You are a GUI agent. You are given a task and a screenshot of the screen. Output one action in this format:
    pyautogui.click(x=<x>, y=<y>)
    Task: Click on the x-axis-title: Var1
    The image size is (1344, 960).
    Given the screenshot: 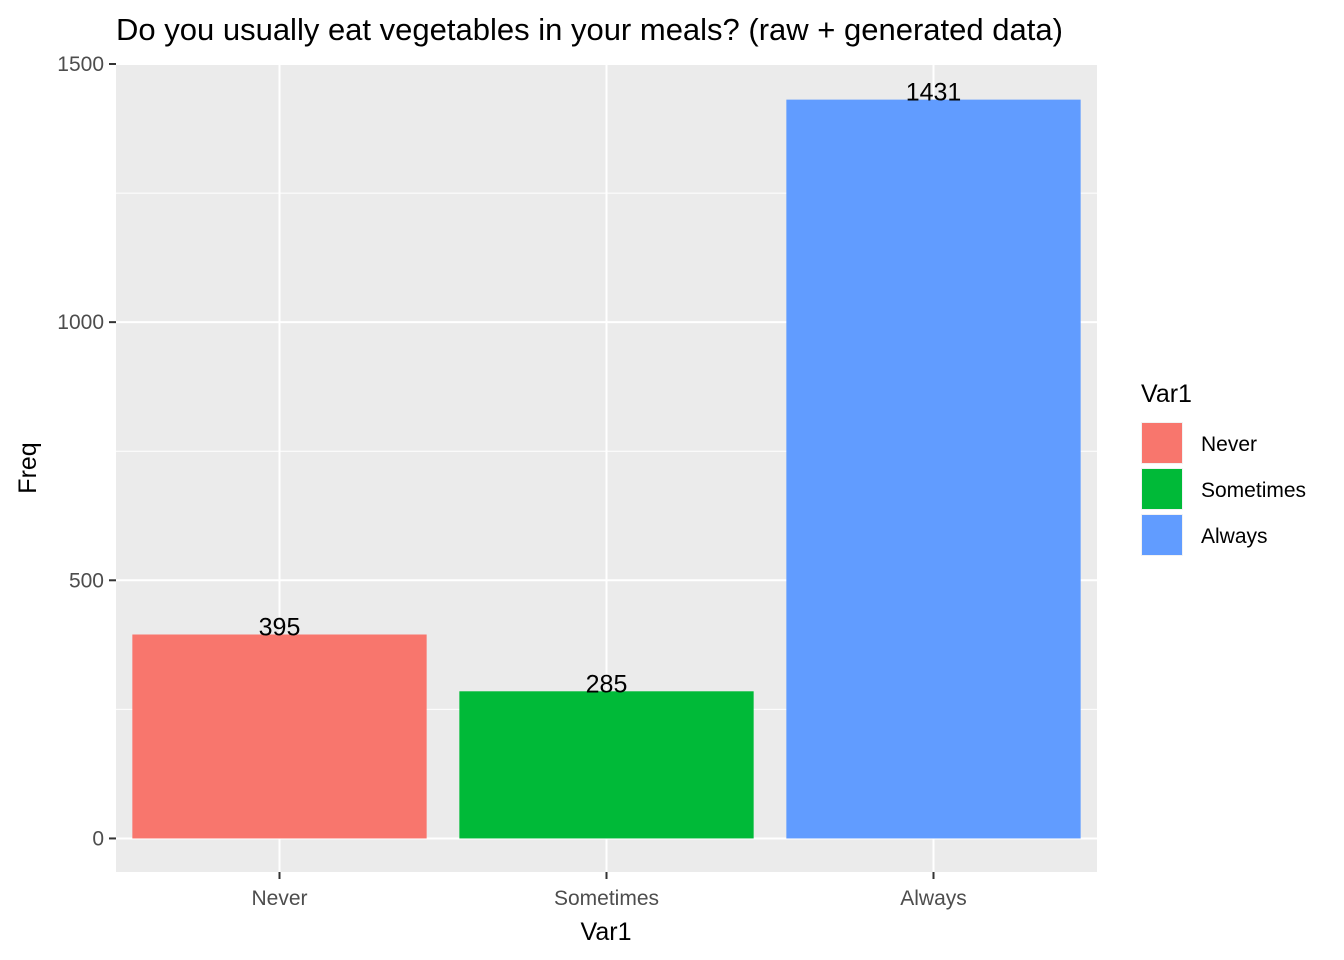 What is the action you would take?
    pyautogui.click(x=606, y=932)
    